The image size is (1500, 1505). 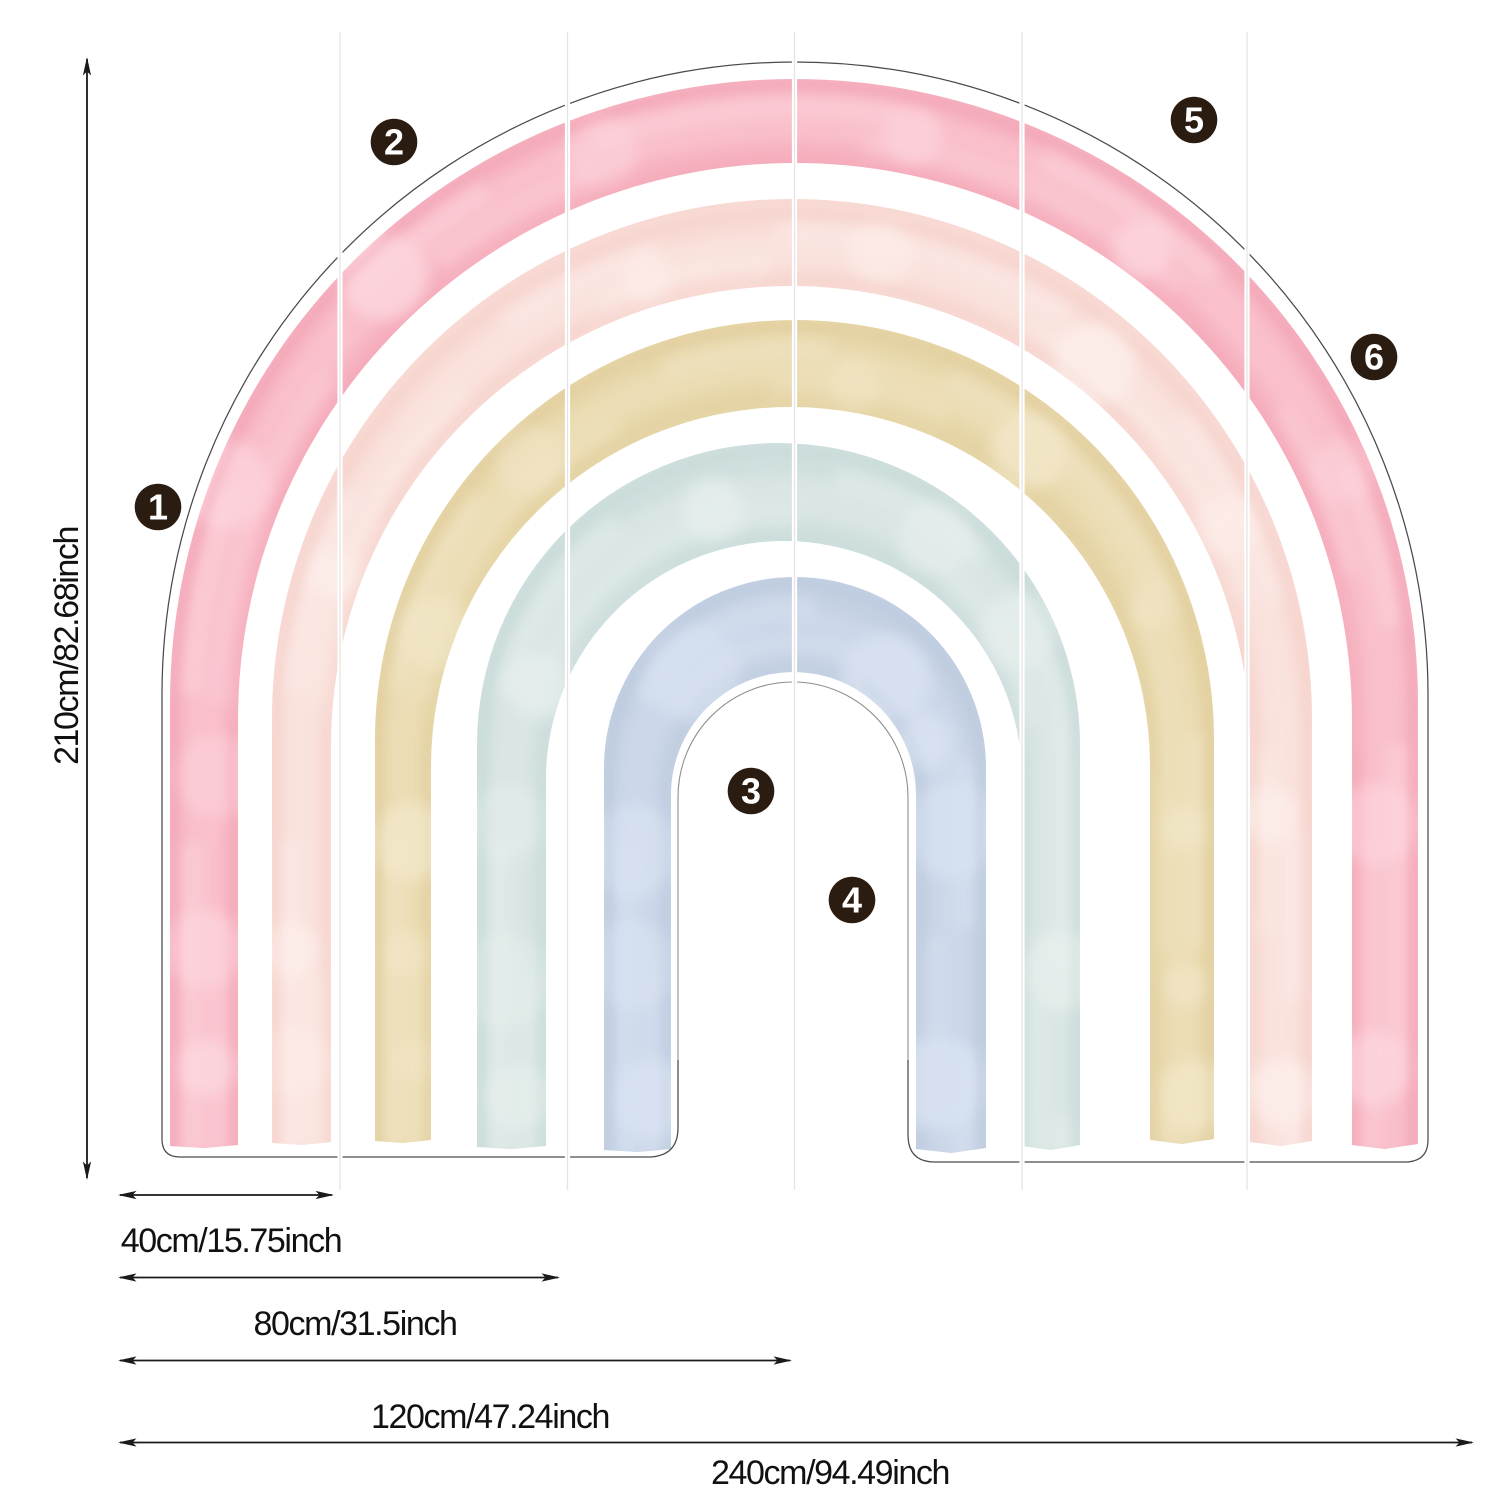 I want to click on svg-text: 120cm/47.24inch, so click(x=490, y=1417).